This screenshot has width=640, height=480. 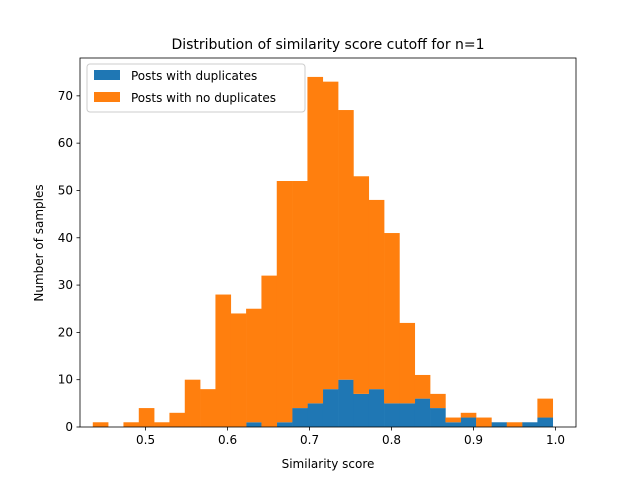 What do you see at coordinates (65, 190) in the screenshot?
I see `y-tick-label: 50` at bounding box center [65, 190].